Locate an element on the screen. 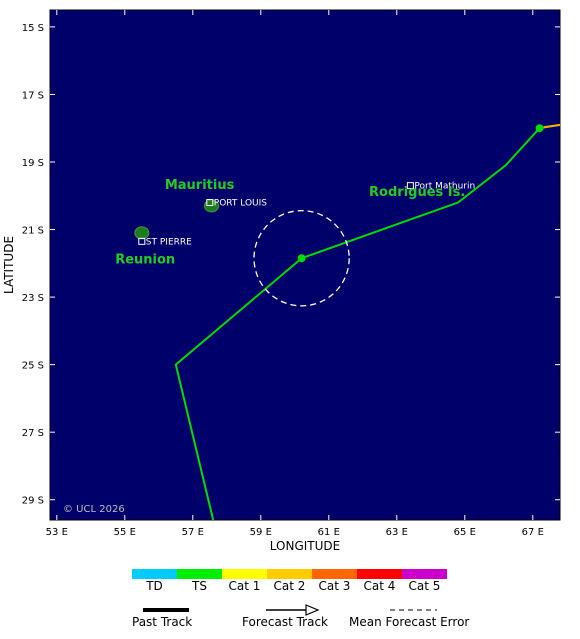 The image size is (580, 639). track-segment-orange is located at coordinates (552, 126).